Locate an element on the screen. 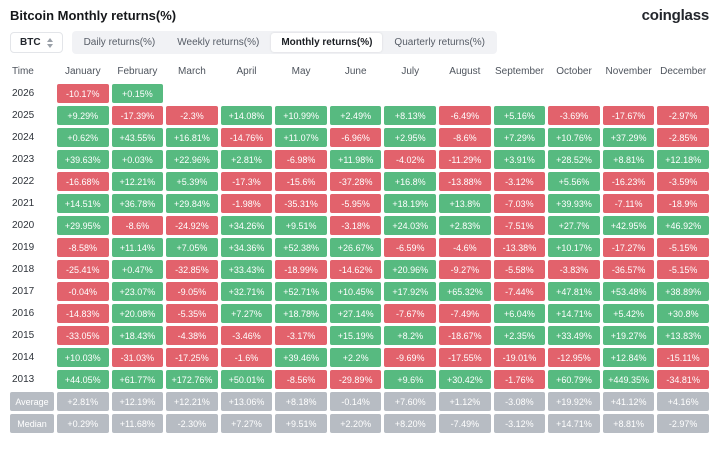 Image resolution: width=719 pixels, height=450 pixels. return-cell: +33.43% is located at coordinates (246, 269).